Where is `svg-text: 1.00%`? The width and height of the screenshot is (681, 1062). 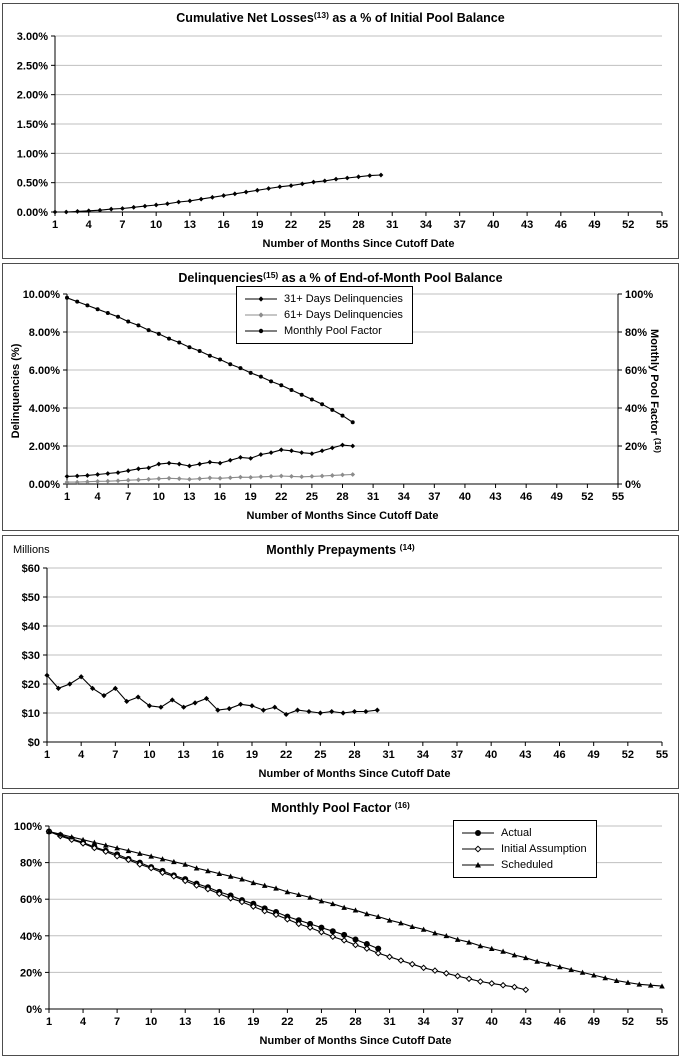 svg-text: 1.00% is located at coordinates (32, 154).